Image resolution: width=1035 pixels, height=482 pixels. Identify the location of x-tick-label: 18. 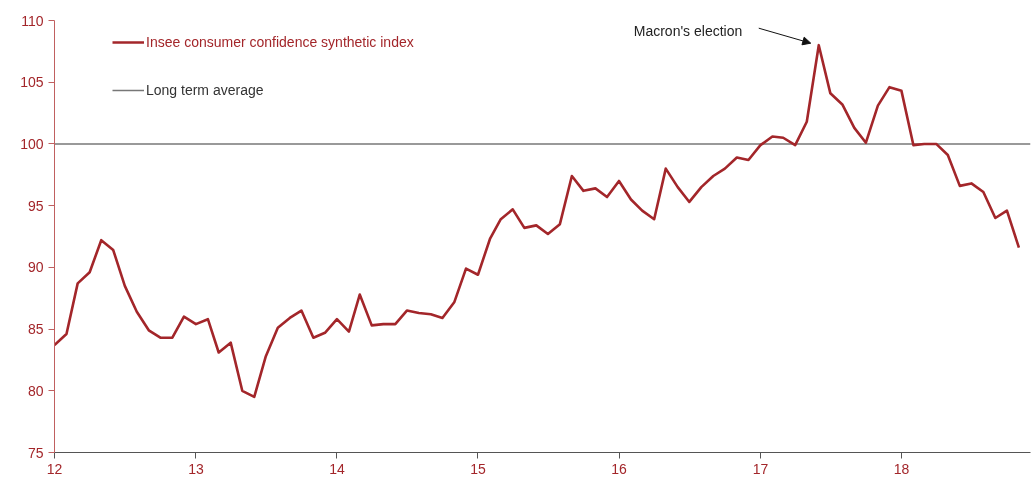
(901, 468).